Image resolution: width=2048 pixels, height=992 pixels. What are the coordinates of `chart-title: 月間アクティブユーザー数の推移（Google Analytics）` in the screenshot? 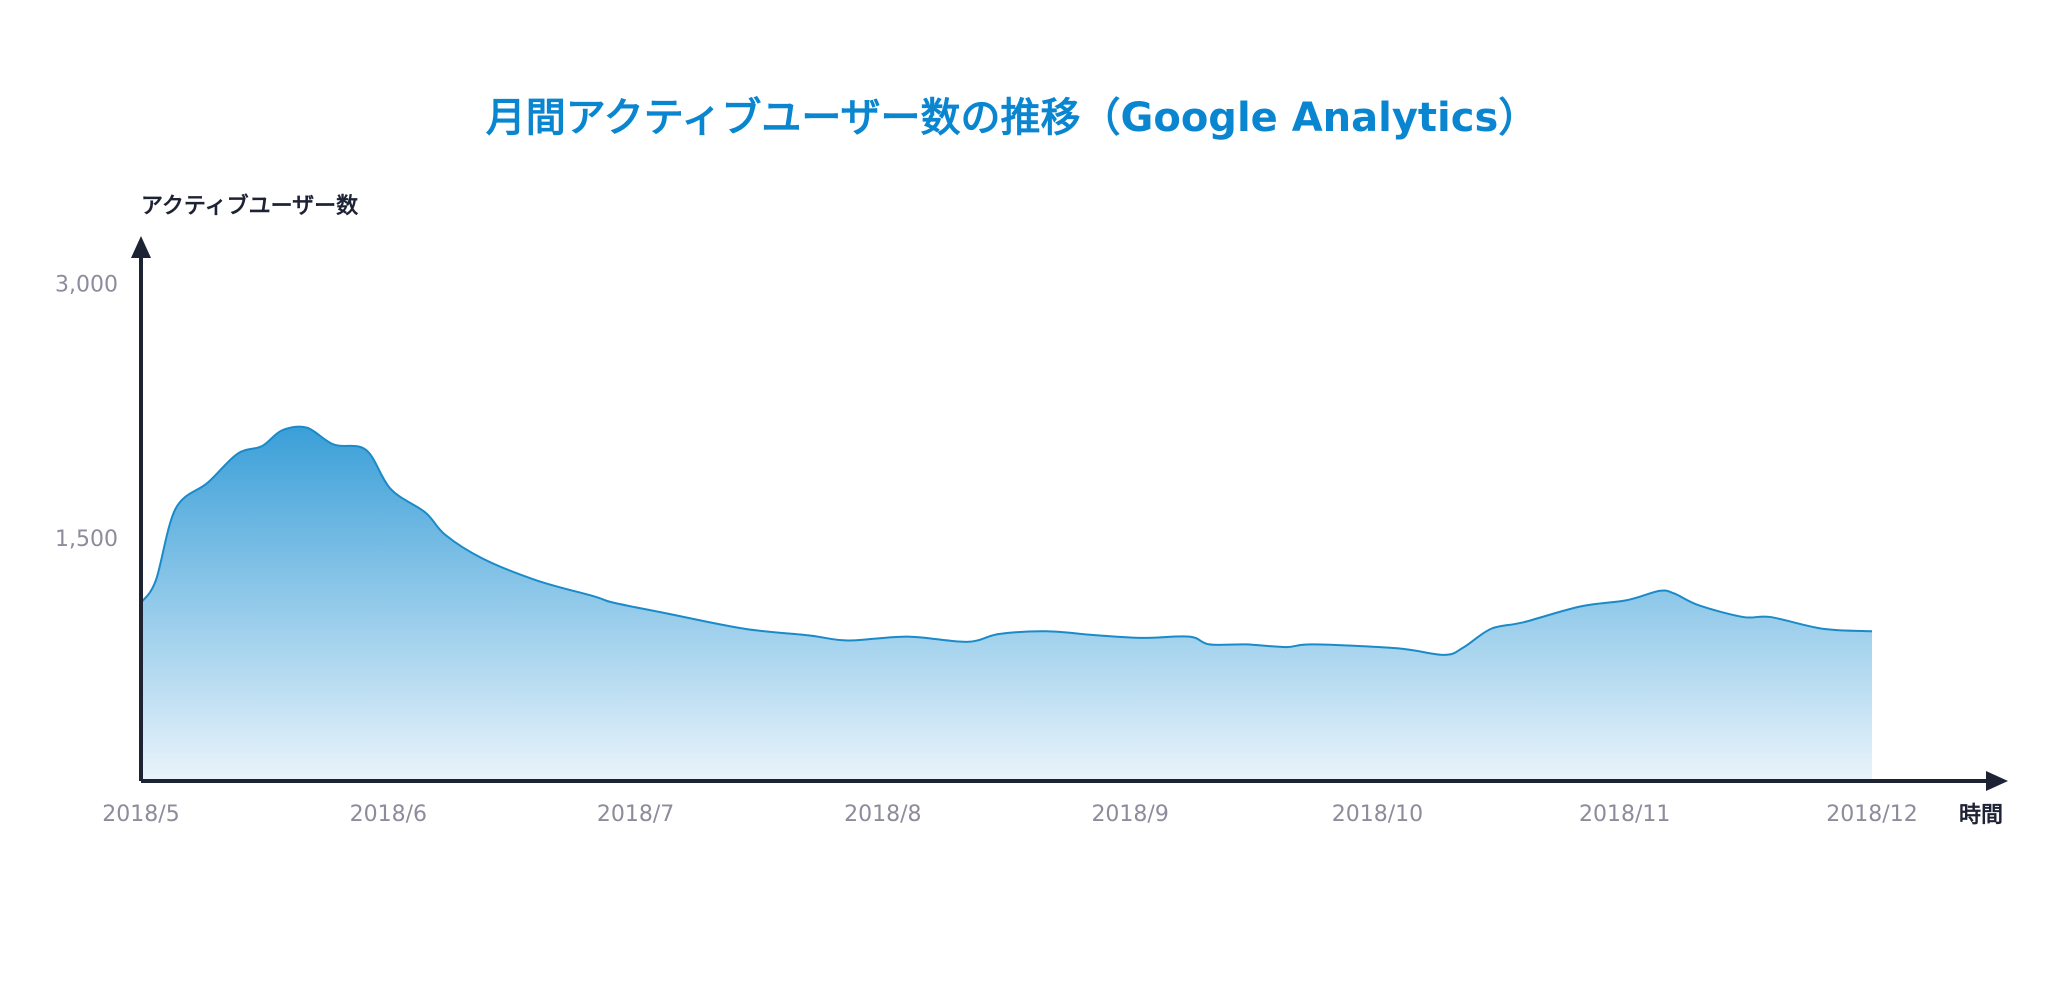 It's located at (1012, 118).